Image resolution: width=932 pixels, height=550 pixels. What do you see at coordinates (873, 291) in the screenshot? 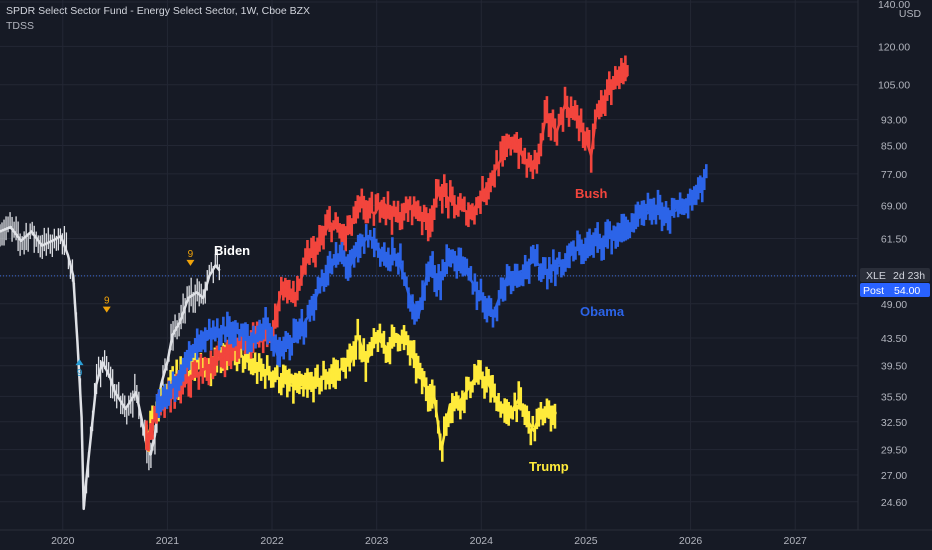
I see `post-label: Post` at bounding box center [873, 291].